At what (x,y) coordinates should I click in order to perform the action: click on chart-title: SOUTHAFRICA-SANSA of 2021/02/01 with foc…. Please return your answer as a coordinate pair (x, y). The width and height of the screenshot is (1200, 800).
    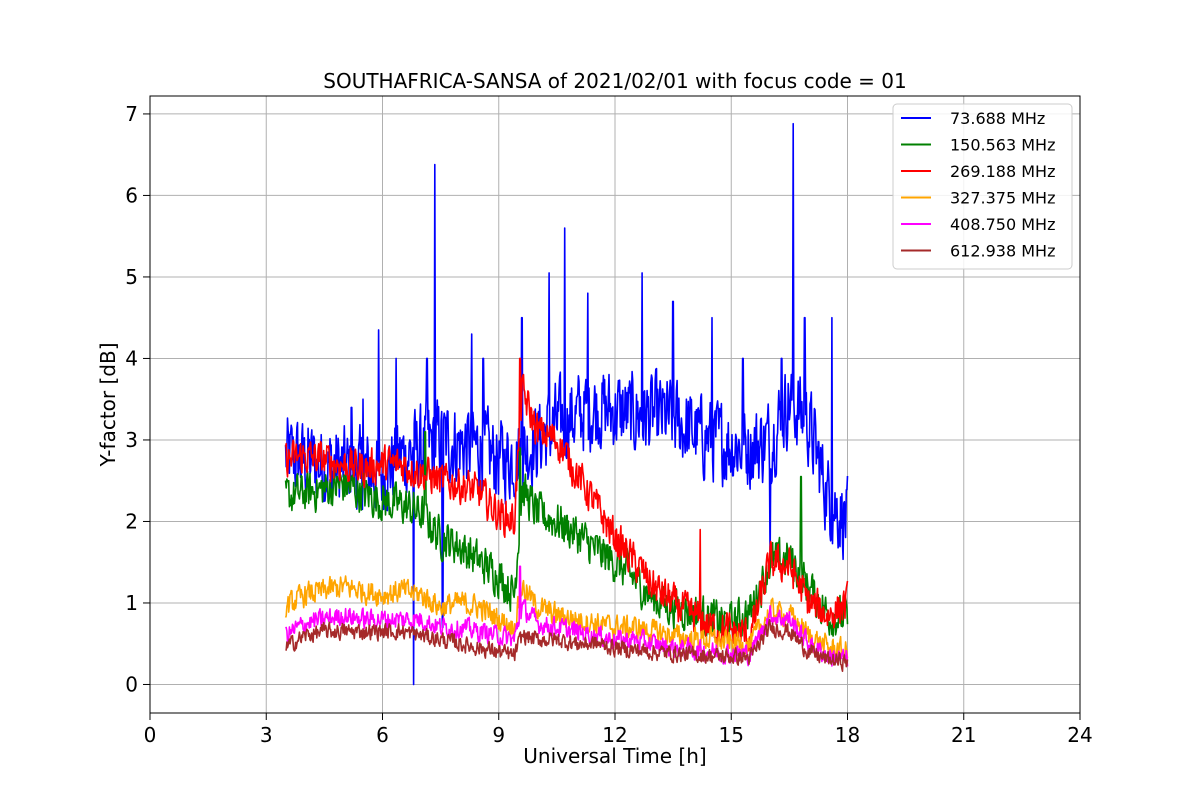
    Looking at the image, I should click on (615, 81).